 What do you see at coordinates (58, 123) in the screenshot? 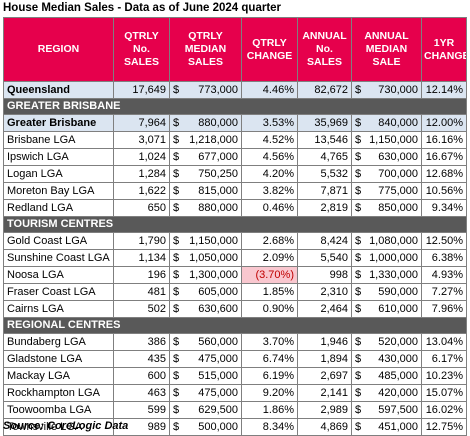
I see `cell-region: Greater Brisbane` at bounding box center [58, 123].